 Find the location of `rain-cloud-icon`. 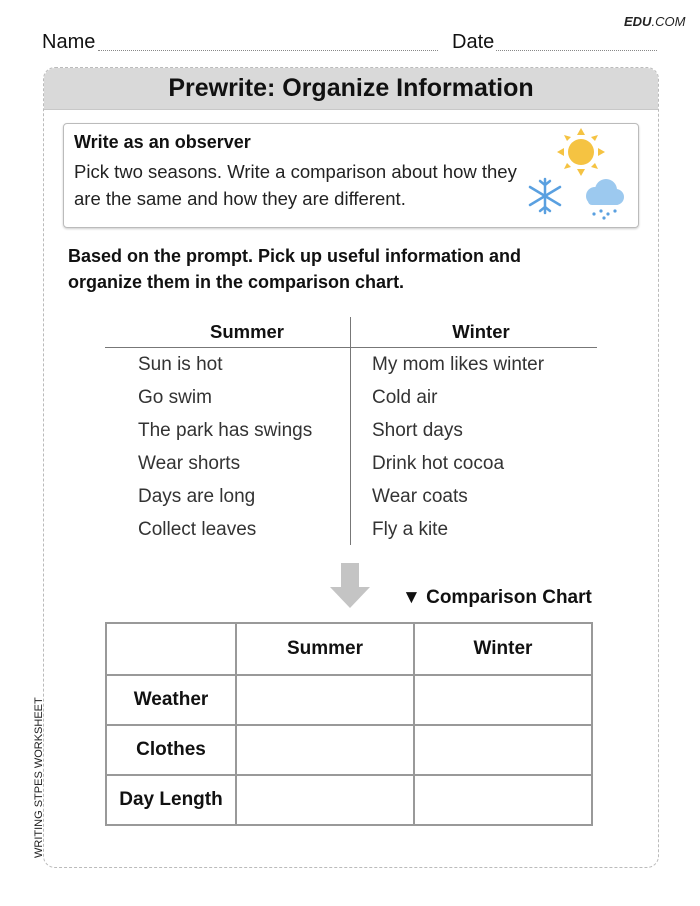

rain-cloud-icon is located at coordinates (605, 199).